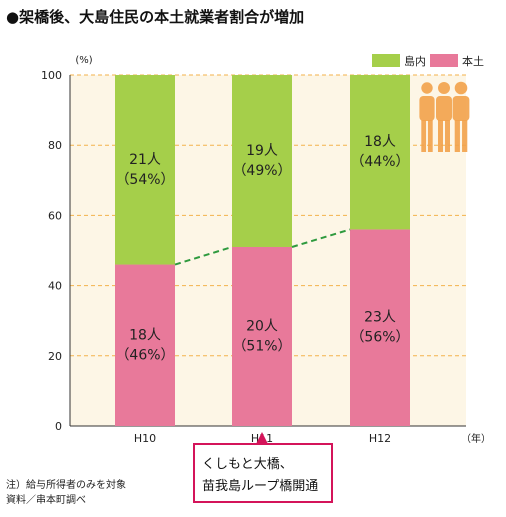  I want to click on legend-swatch-island, so click(386, 60).